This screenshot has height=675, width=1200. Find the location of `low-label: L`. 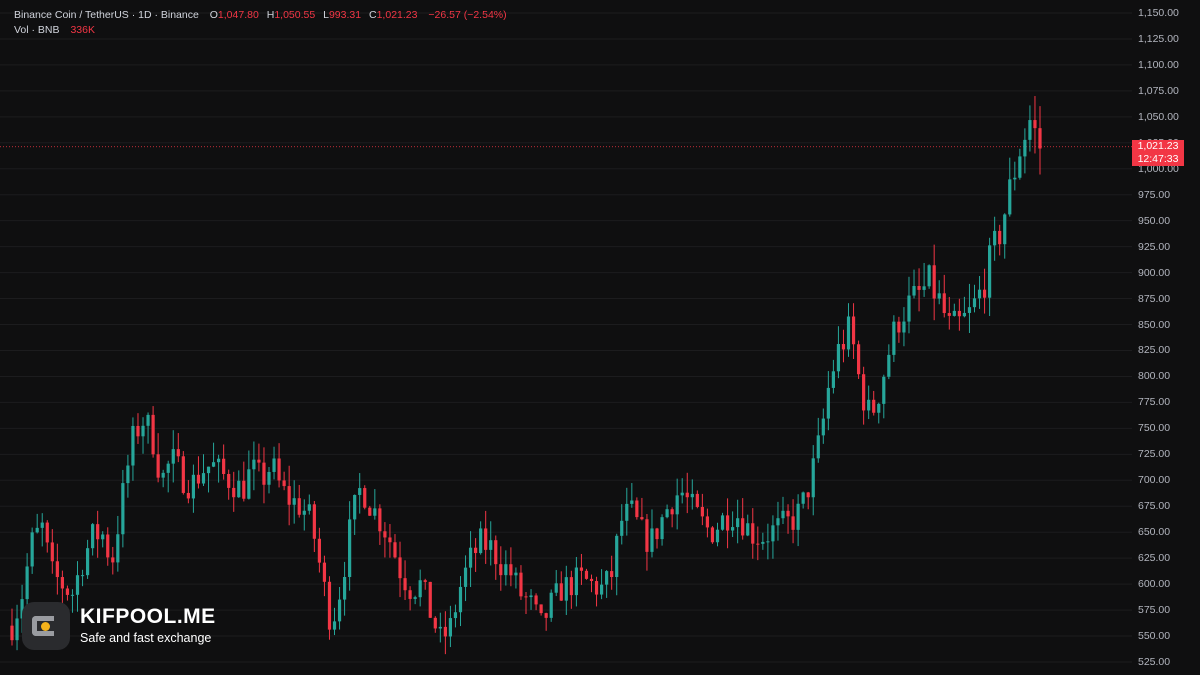

low-label: L is located at coordinates (326, 15).